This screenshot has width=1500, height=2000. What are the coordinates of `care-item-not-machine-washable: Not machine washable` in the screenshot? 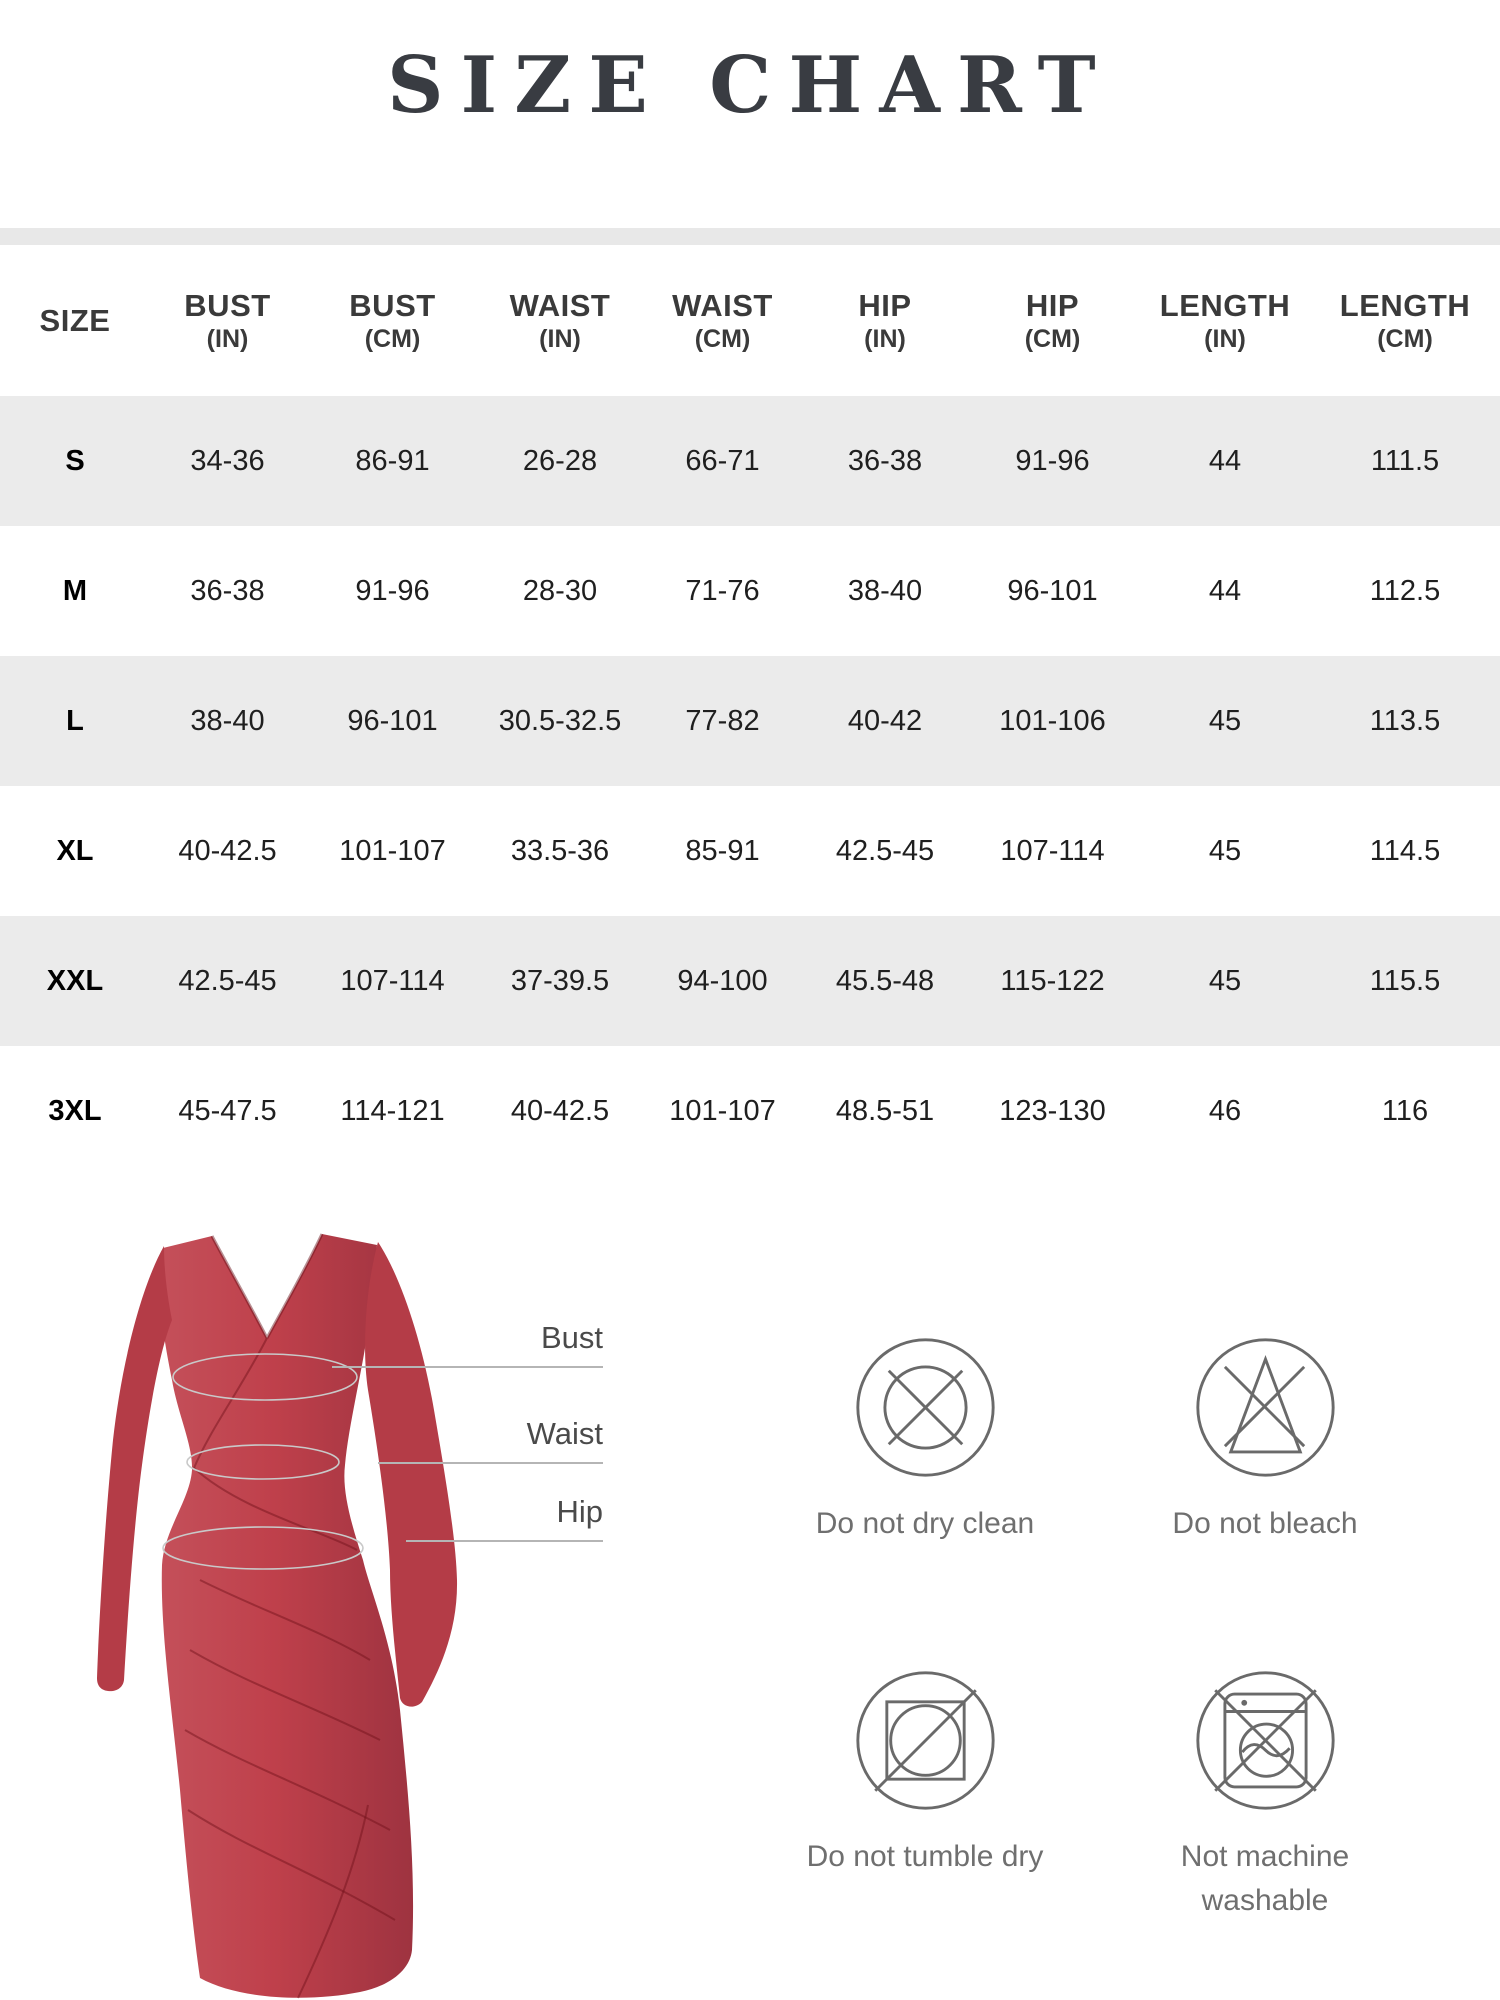 It's located at (1265, 1795).